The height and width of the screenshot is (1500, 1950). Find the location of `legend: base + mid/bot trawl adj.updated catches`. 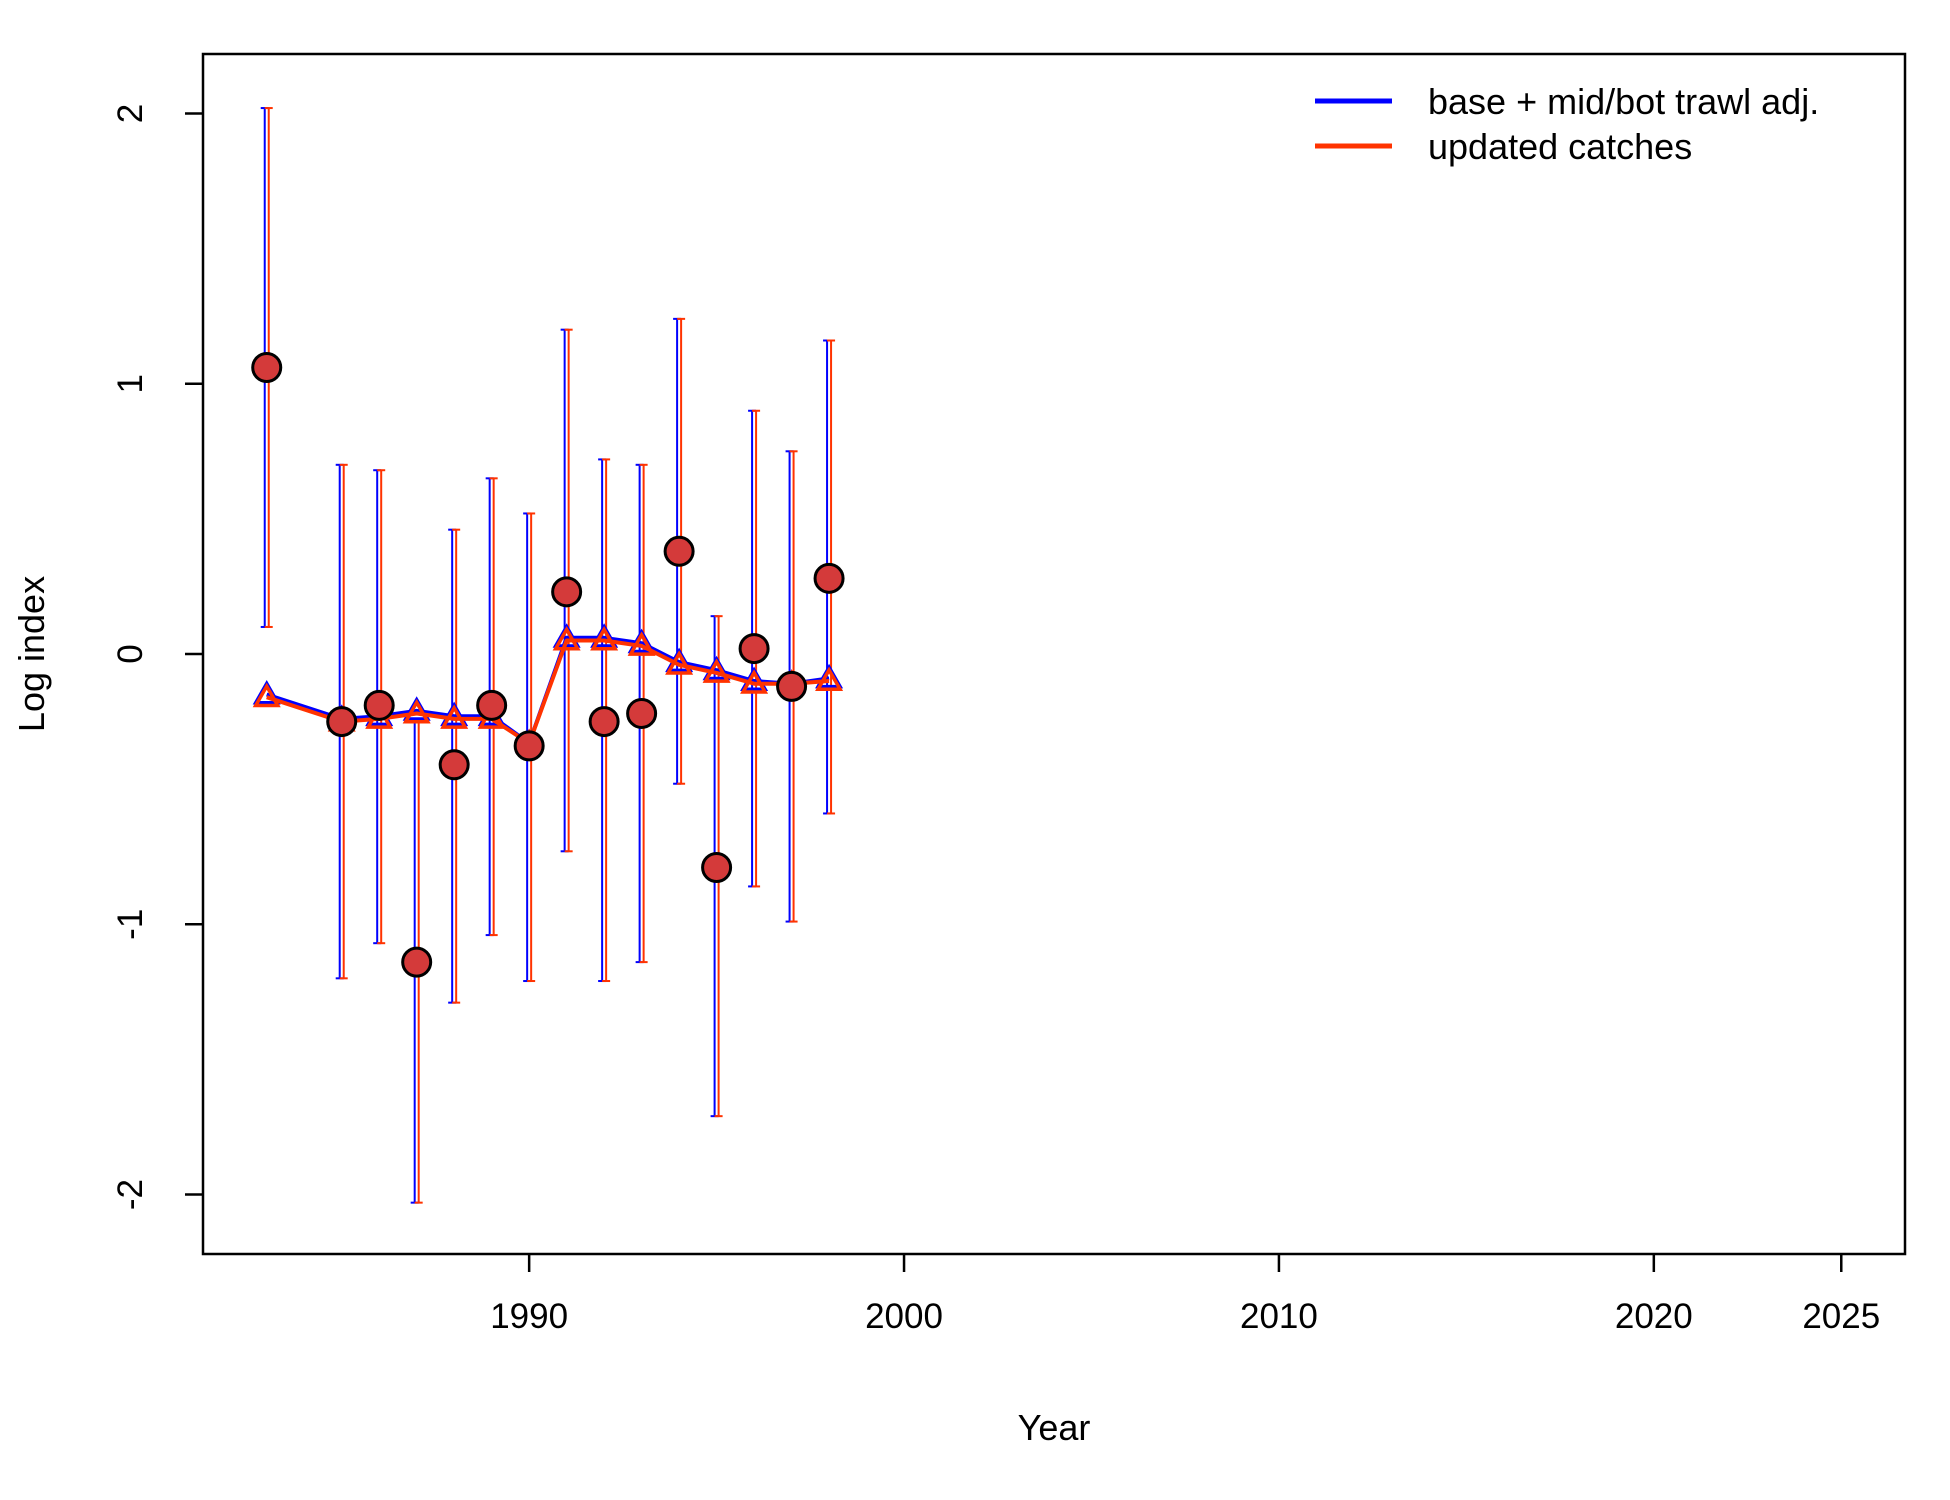

legend: base + mid/bot trawl adj.updated catches is located at coordinates (1567, 124).